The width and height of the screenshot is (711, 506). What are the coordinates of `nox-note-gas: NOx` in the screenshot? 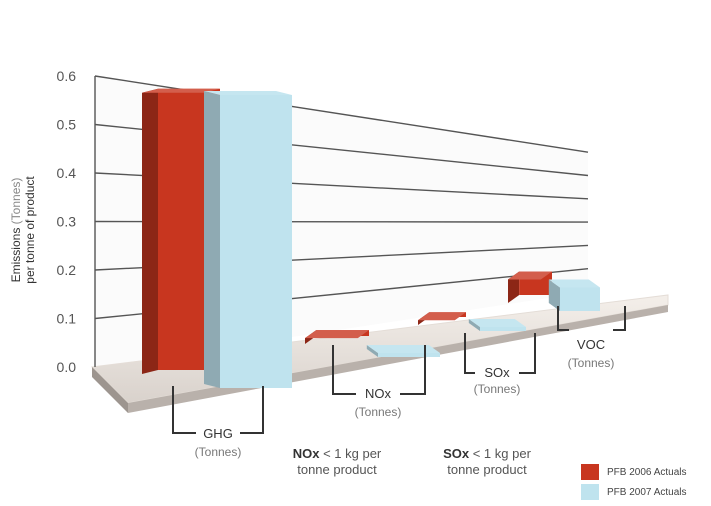 It's located at (306, 453).